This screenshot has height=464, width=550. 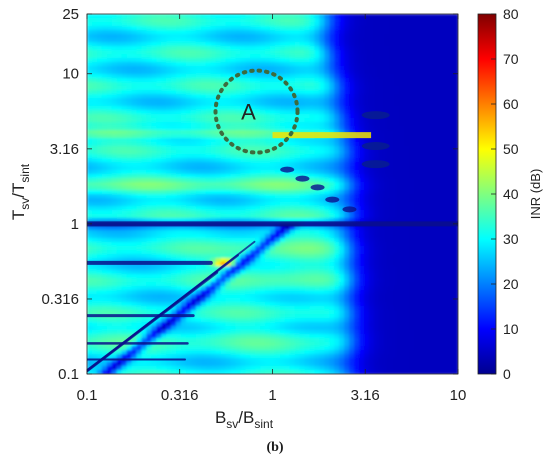 I want to click on y-tick-label: 10, so click(x=70, y=74).